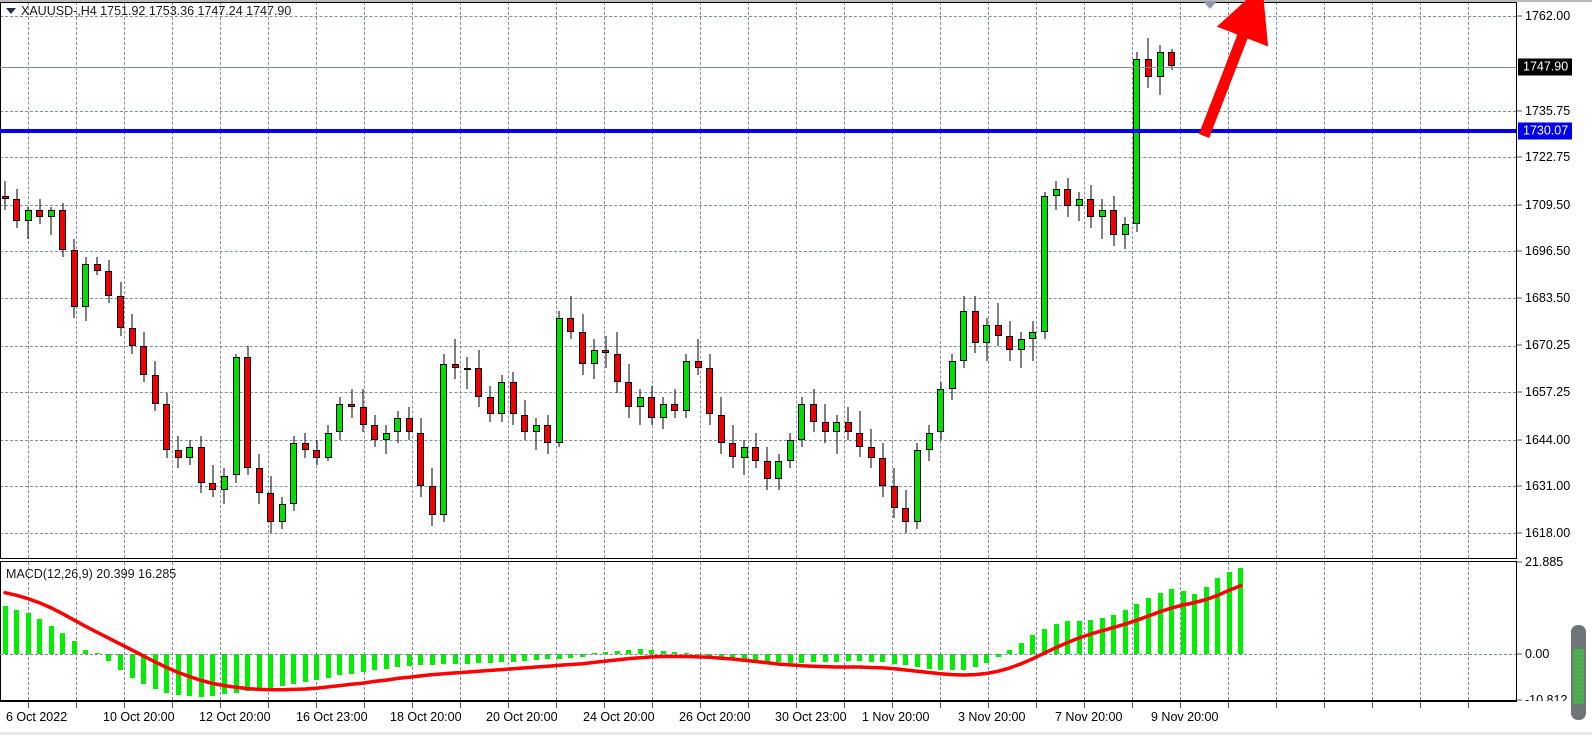 Image resolution: width=1592 pixels, height=735 pixels. Describe the element at coordinates (235, 717) in the screenshot. I see `time-tick-label: 12 Oct 20:00` at that location.